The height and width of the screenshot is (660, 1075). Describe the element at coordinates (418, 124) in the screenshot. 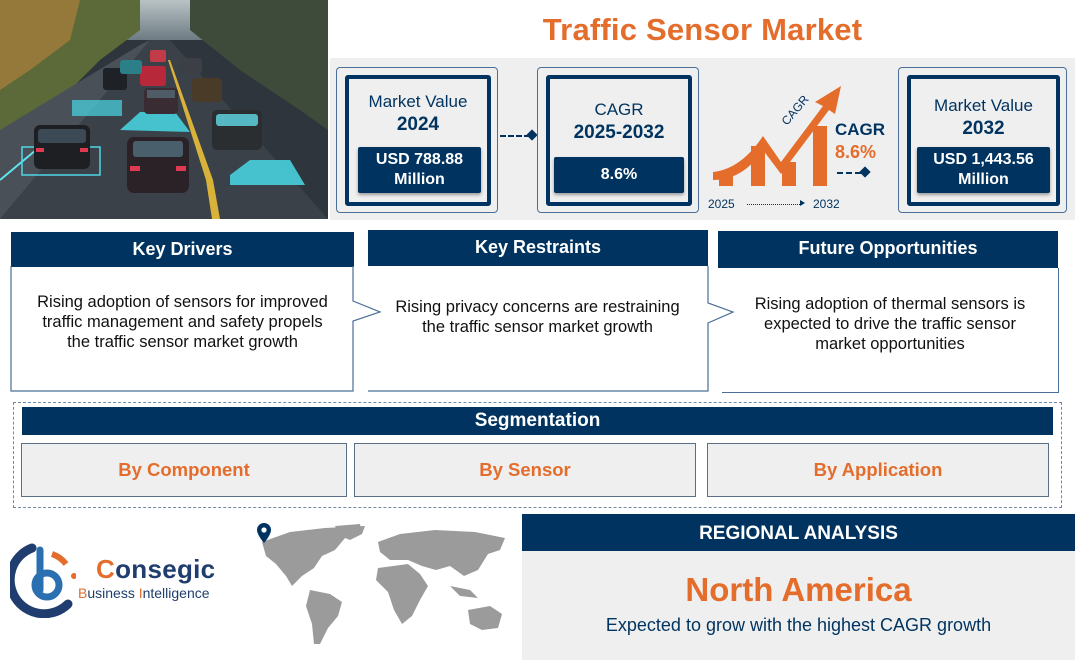

I see `market-value-year: 2024` at that location.